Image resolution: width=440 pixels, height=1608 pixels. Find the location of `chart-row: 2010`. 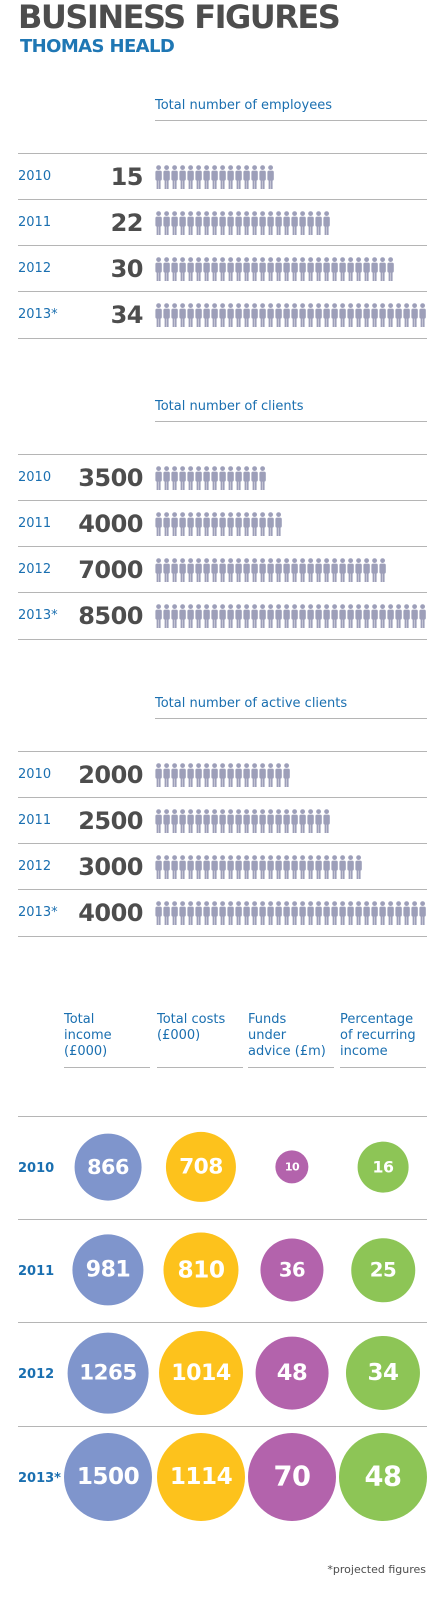

chart-row: 2010 is located at coordinates (222, 1168).